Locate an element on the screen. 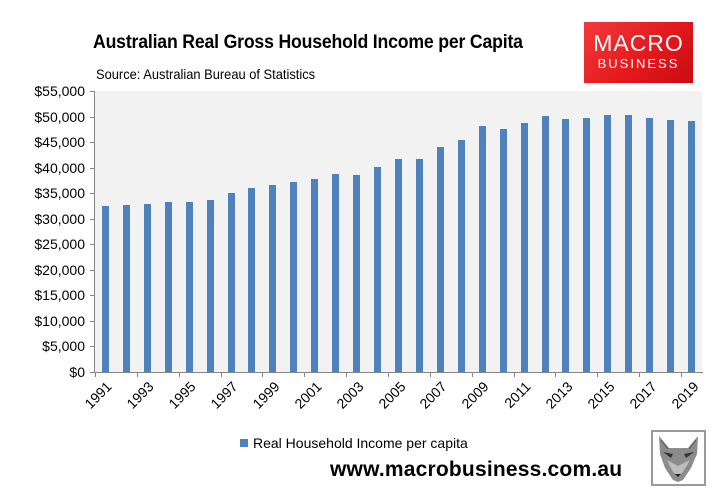 The width and height of the screenshot is (727, 502). bar-2017 is located at coordinates (649, 245).